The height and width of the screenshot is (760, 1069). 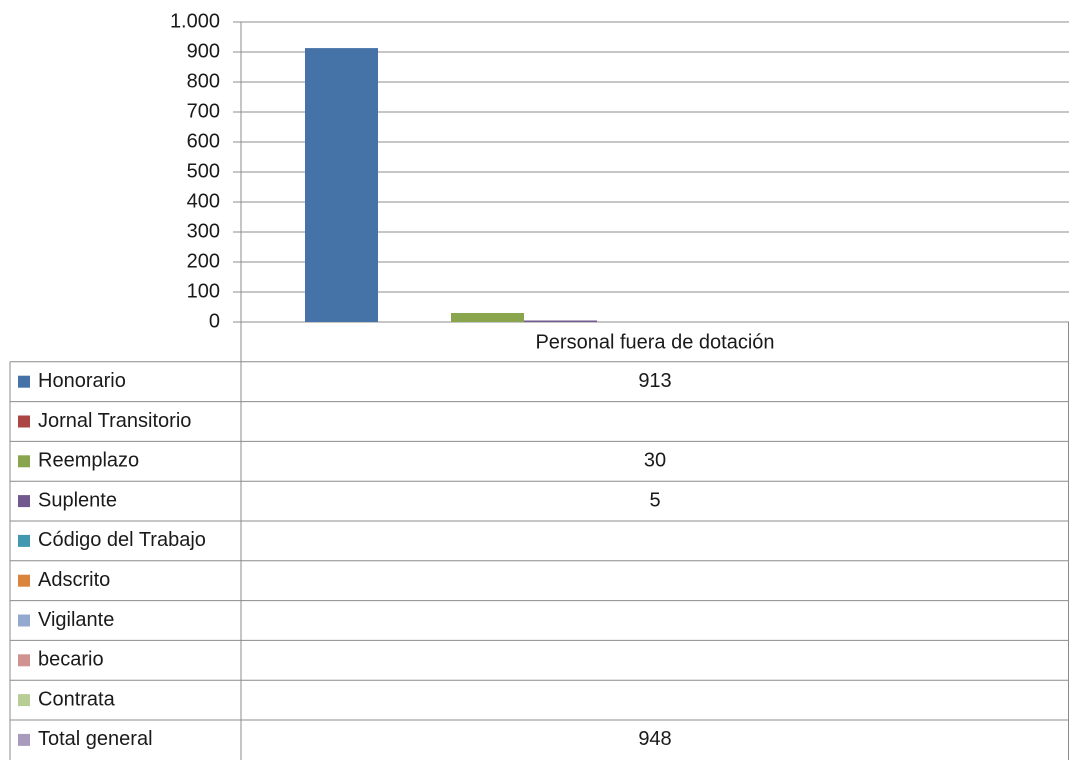 What do you see at coordinates (74, 580) in the screenshot?
I see `legend-label: Adscrito` at bounding box center [74, 580].